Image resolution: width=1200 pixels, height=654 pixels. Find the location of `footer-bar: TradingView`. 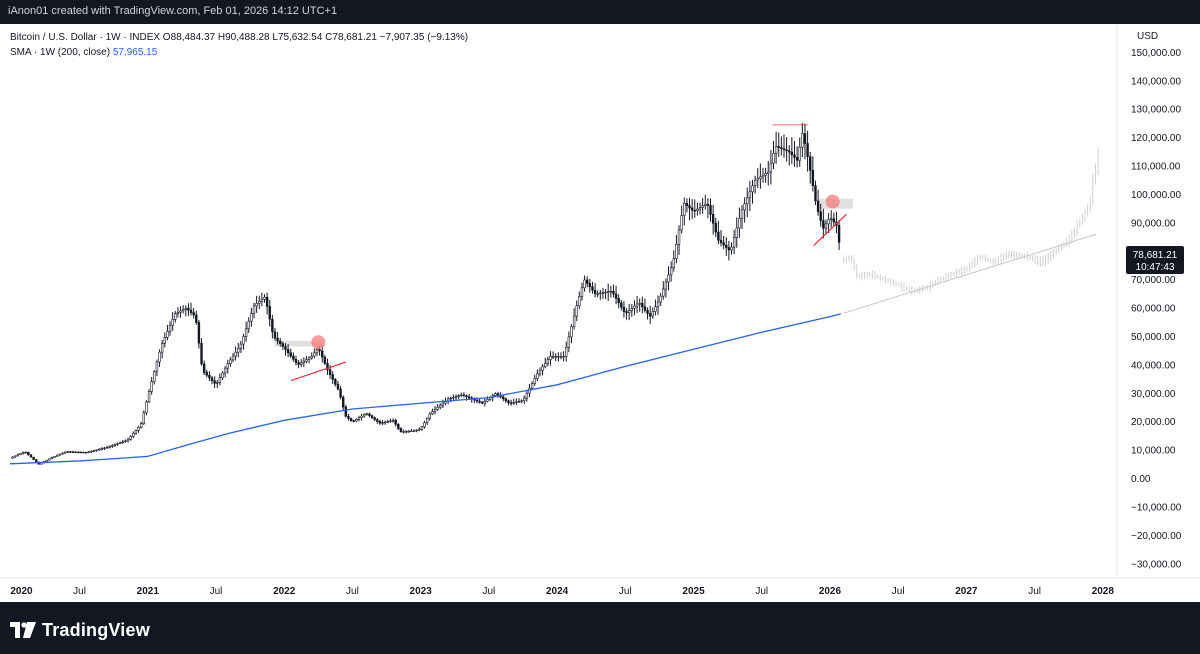

footer-bar: TradingView is located at coordinates (600, 629).